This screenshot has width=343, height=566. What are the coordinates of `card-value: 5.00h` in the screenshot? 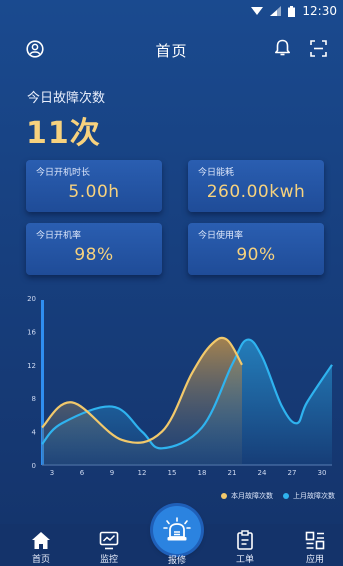 It's located at (94, 192).